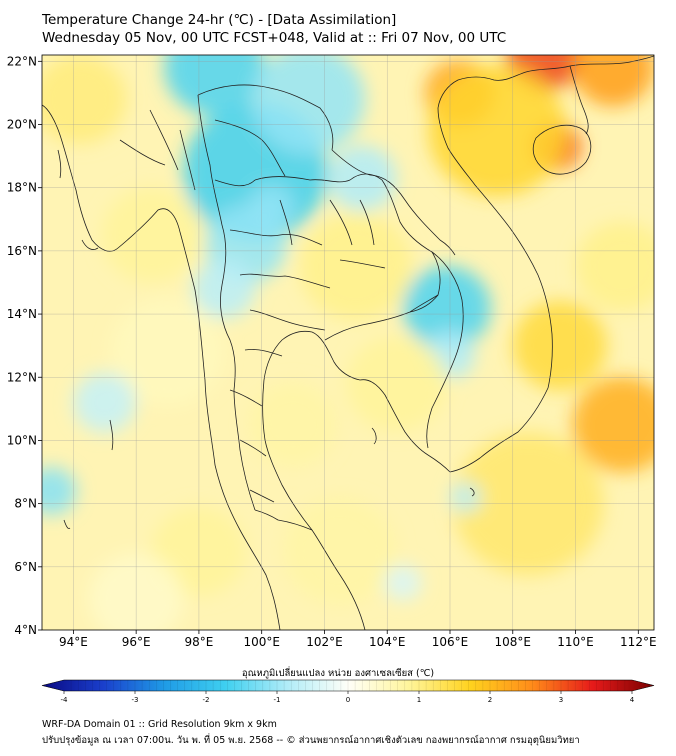 This screenshot has width=676, height=756. What do you see at coordinates (513, 642) in the screenshot?
I see `lon-tick-label: 108°E` at bounding box center [513, 642].